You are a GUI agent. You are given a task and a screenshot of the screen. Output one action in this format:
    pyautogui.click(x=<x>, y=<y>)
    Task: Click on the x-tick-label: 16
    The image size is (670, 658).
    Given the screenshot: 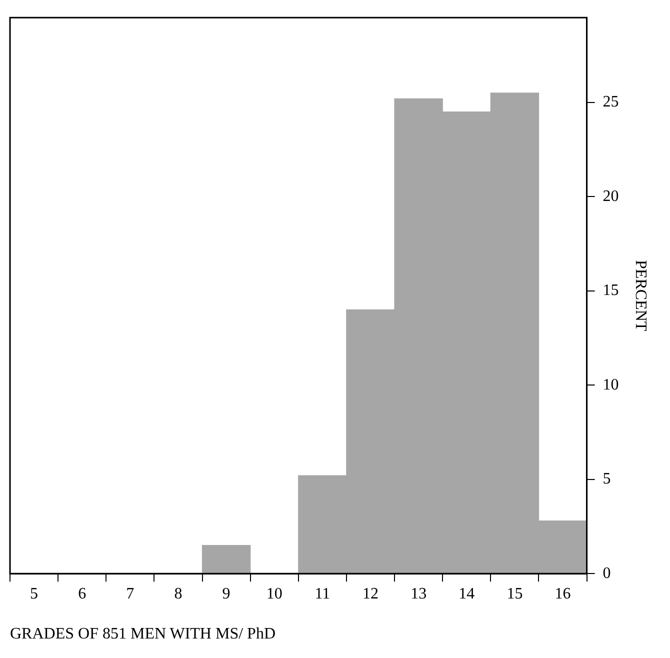 What is the action you would take?
    pyautogui.click(x=562, y=593)
    